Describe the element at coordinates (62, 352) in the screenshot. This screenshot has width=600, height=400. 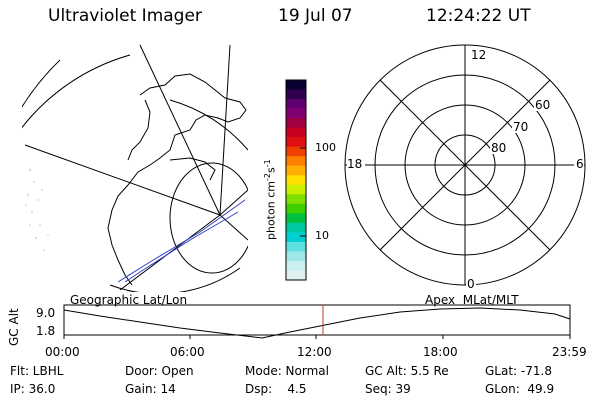
I see `timeline-x-tick: 00:00` at that location.